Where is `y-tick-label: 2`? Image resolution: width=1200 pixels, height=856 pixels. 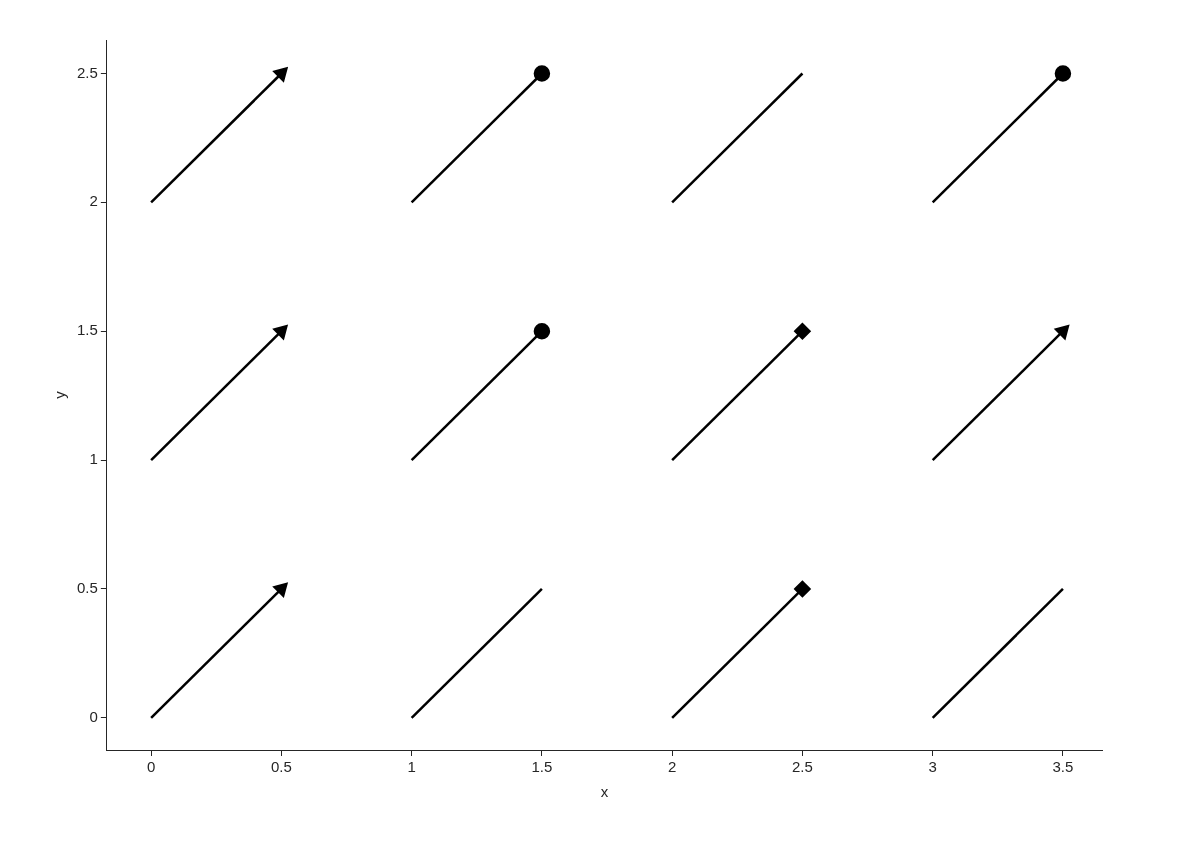
y-tick-label: 2 is located at coordinates (93, 201).